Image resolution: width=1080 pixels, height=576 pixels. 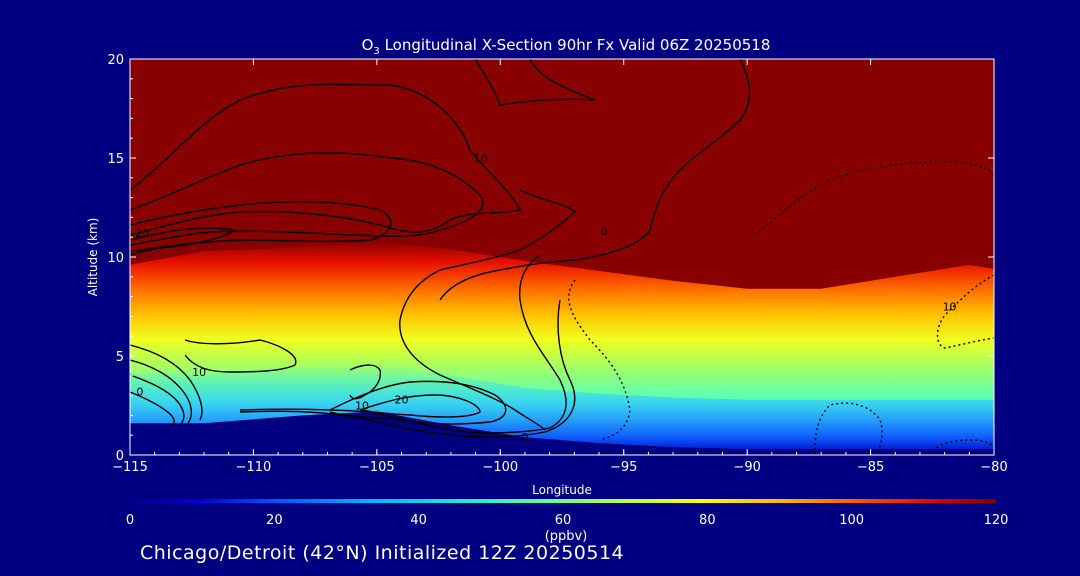 I want to click on x-tick-label: −95, so click(x=623, y=467).